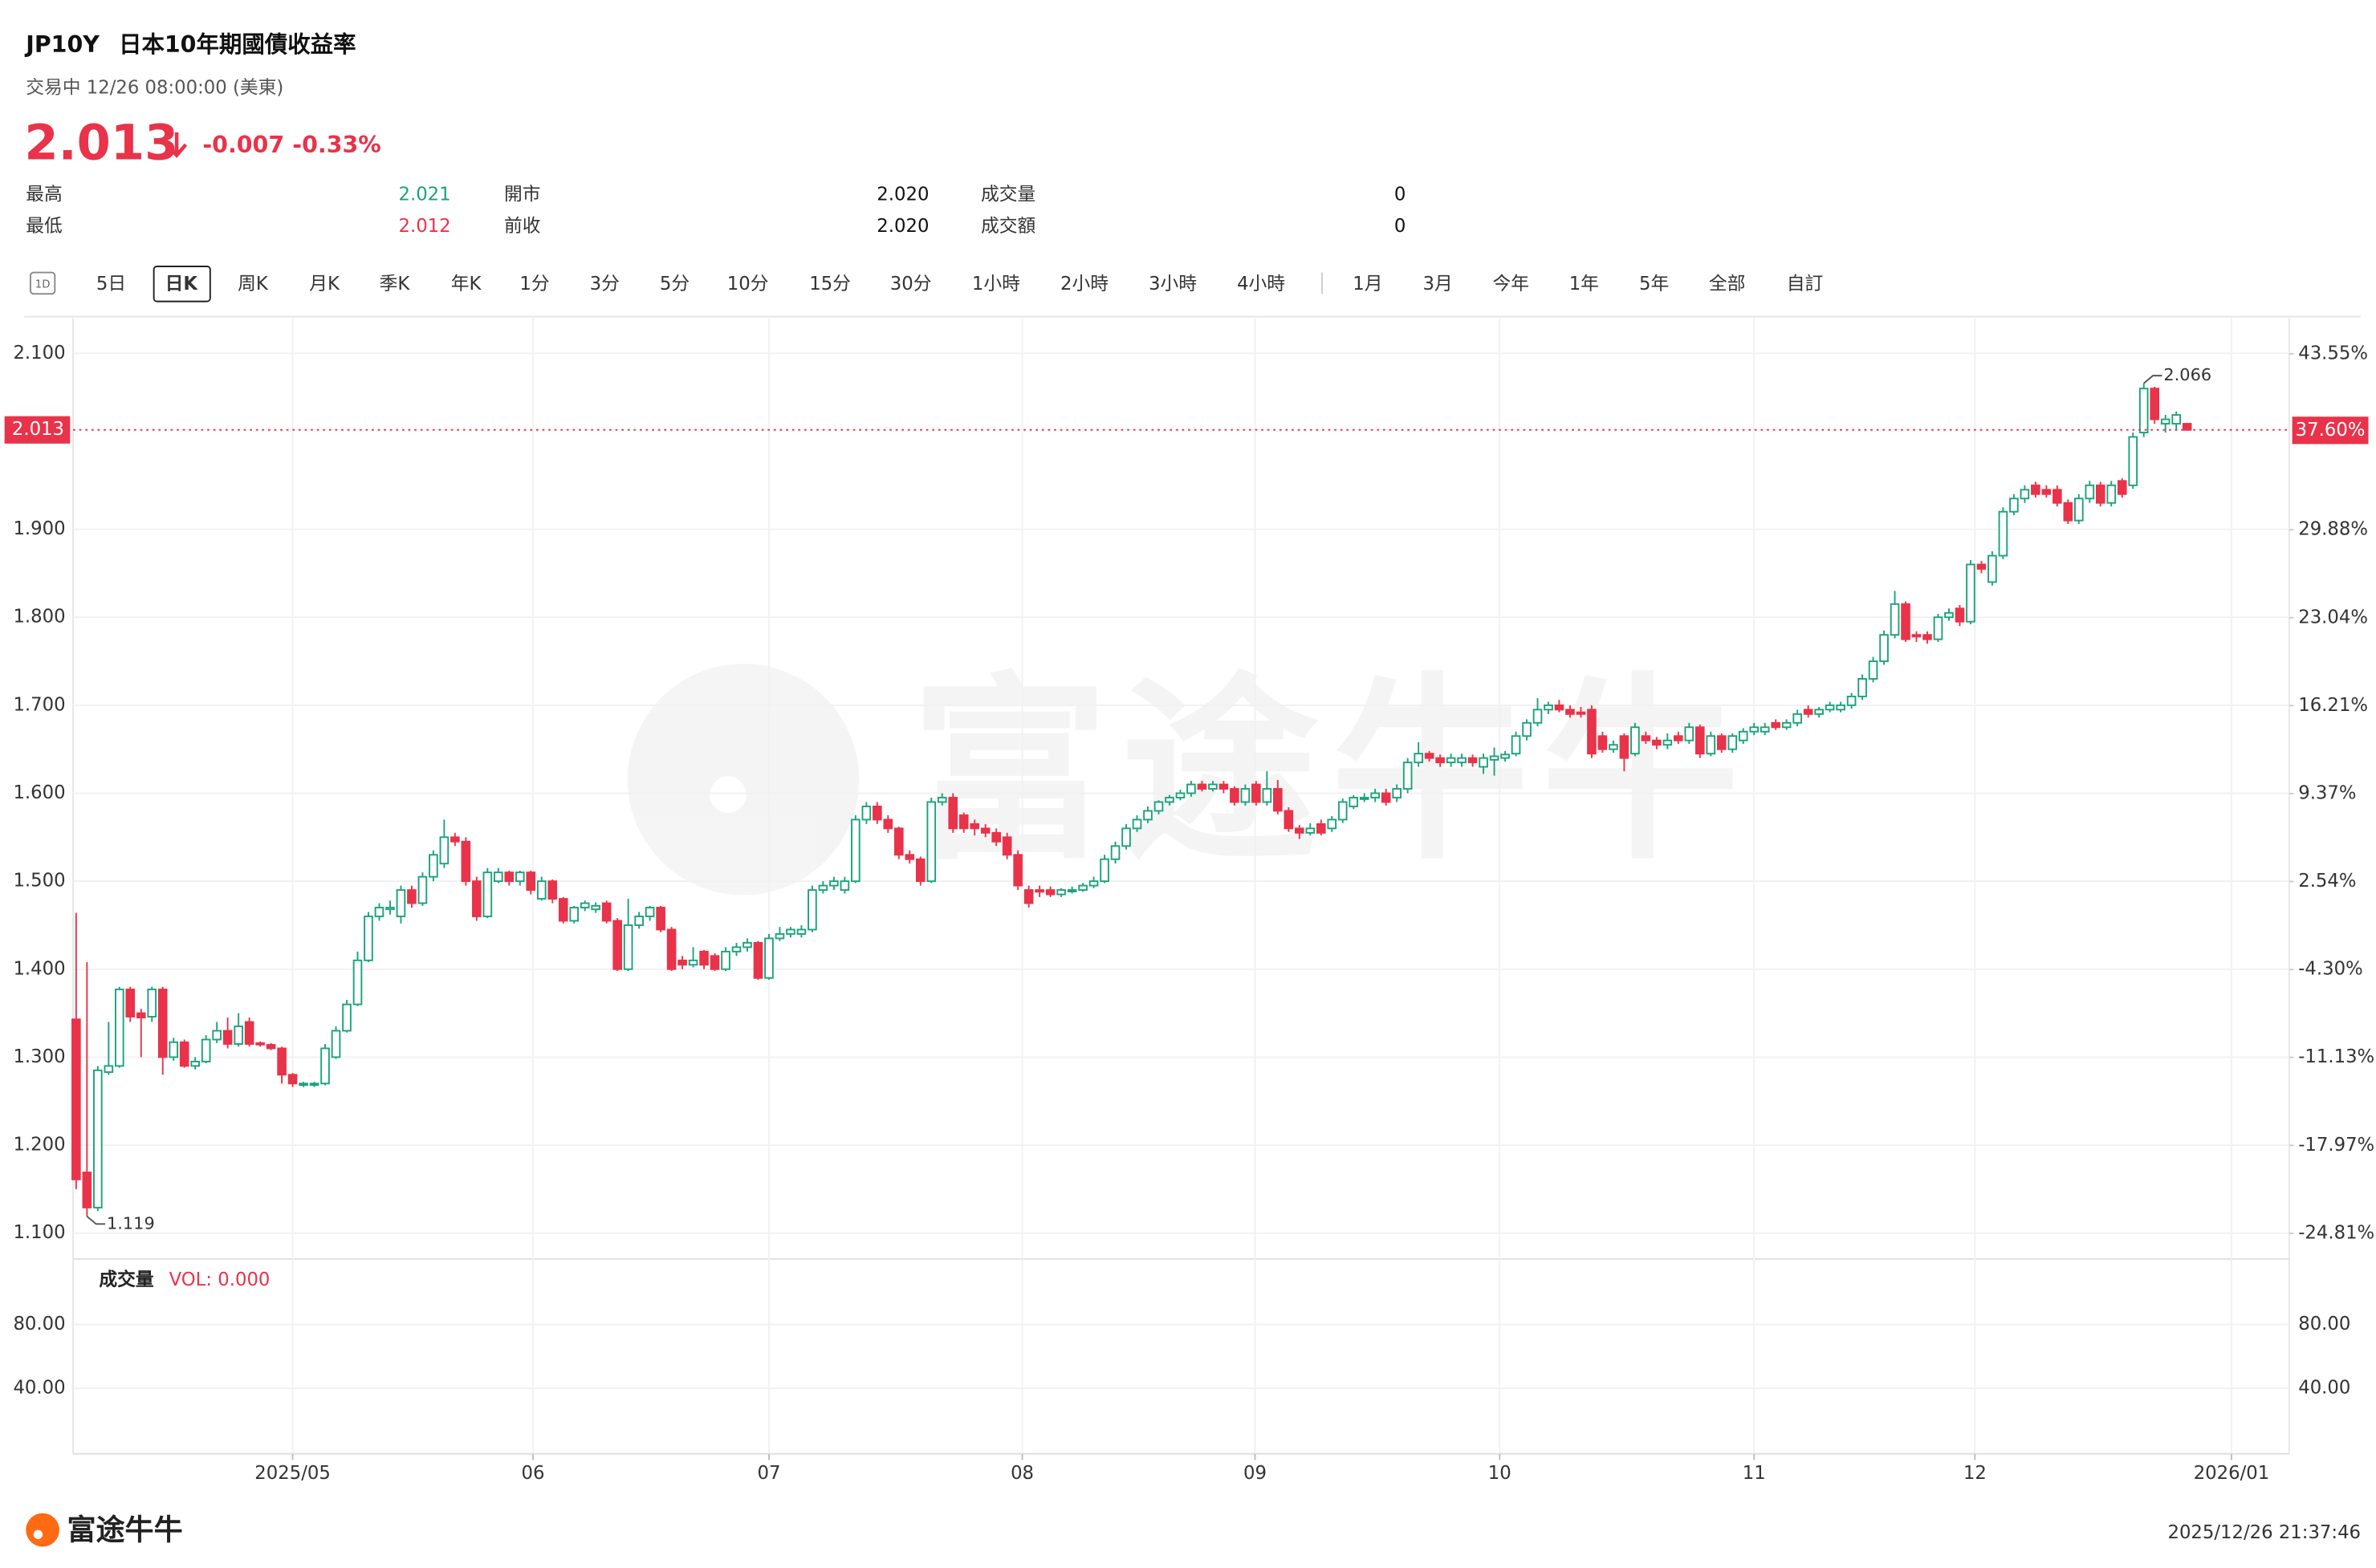 The width and height of the screenshot is (2376, 1568). What do you see at coordinates (1512, 284) in the screenshot?
I see `period-tab: 今年` at bounding box center [1512, 284].